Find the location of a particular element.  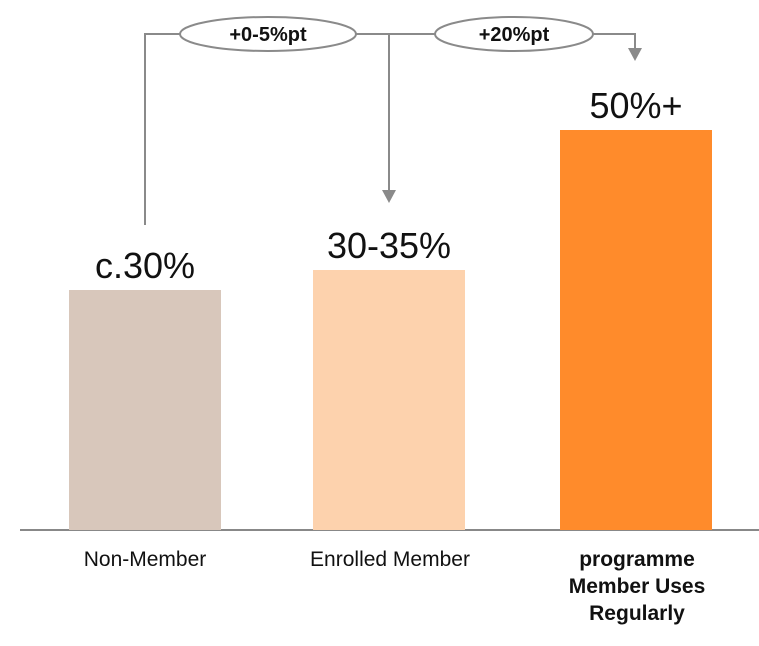

annotation-connector-1: +0-5%pt is located at coordinates (270, 120).